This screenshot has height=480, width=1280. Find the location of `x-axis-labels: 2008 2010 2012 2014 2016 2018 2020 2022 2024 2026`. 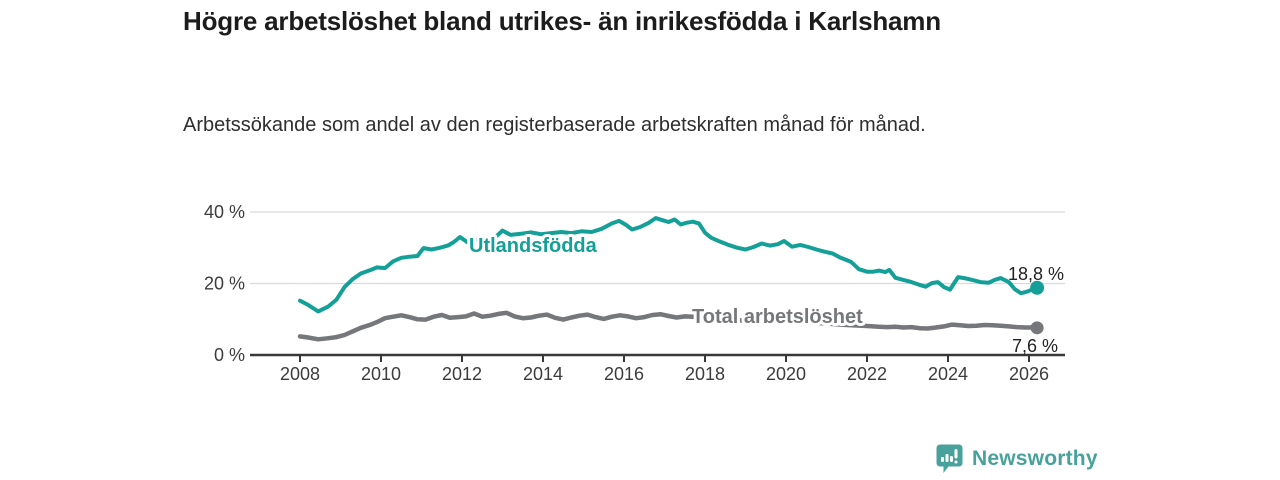

x-axis-labels: 2008 2010 2012 2014 2016 2018 2020 2022 2024 2026 is located at coordinates (664, 374).